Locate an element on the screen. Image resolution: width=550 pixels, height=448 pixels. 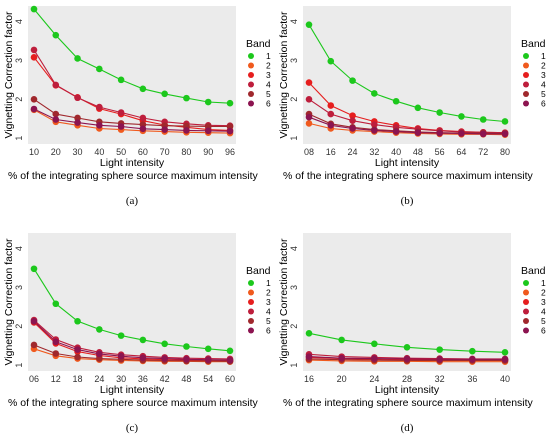
x-tick-label: 90 is located at coordinates (208, 152).